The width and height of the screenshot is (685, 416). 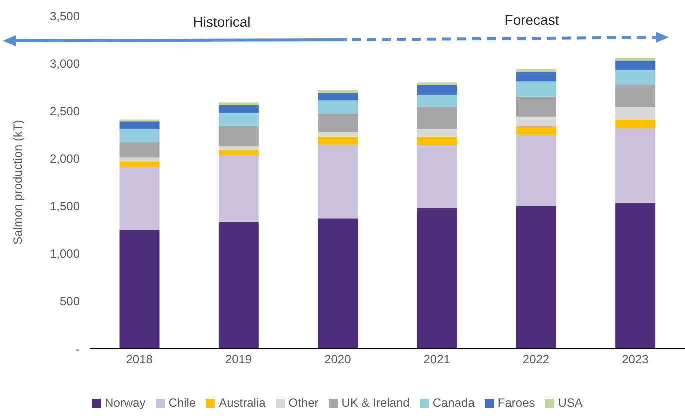 I want to click on legend-label: Other, so click(x=303, y=403).